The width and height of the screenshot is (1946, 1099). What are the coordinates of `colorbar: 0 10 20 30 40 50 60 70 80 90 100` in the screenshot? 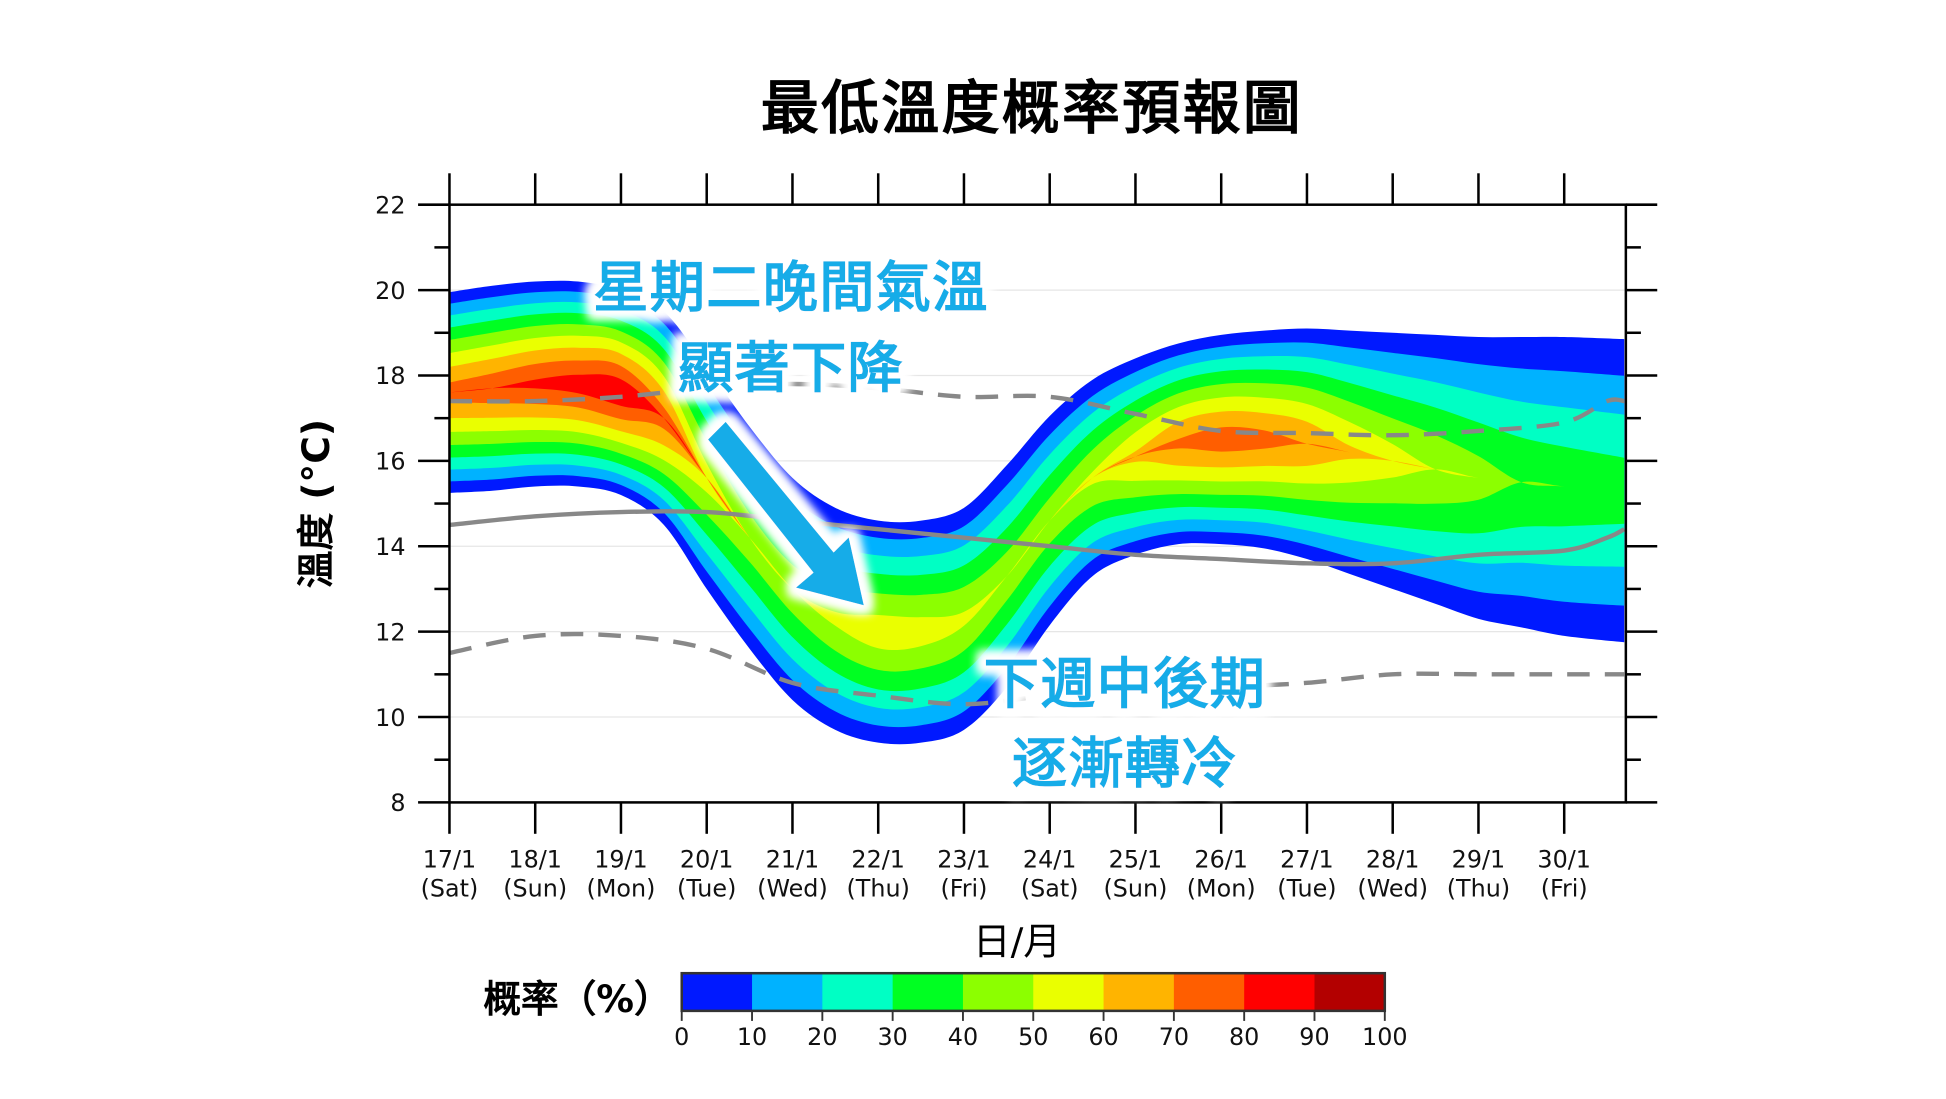 It's located at (1041, 1011).